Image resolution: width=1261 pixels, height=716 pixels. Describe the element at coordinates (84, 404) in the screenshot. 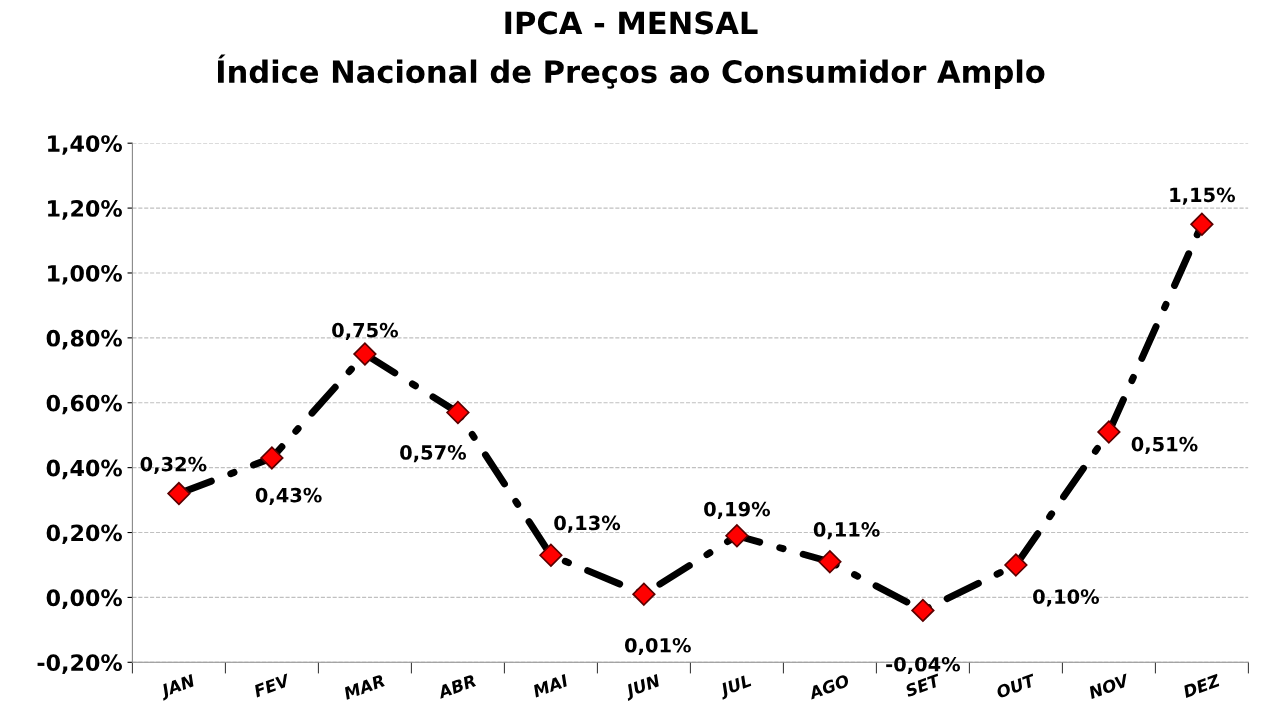

I see `y-tick-label: 0,60%` at that location.